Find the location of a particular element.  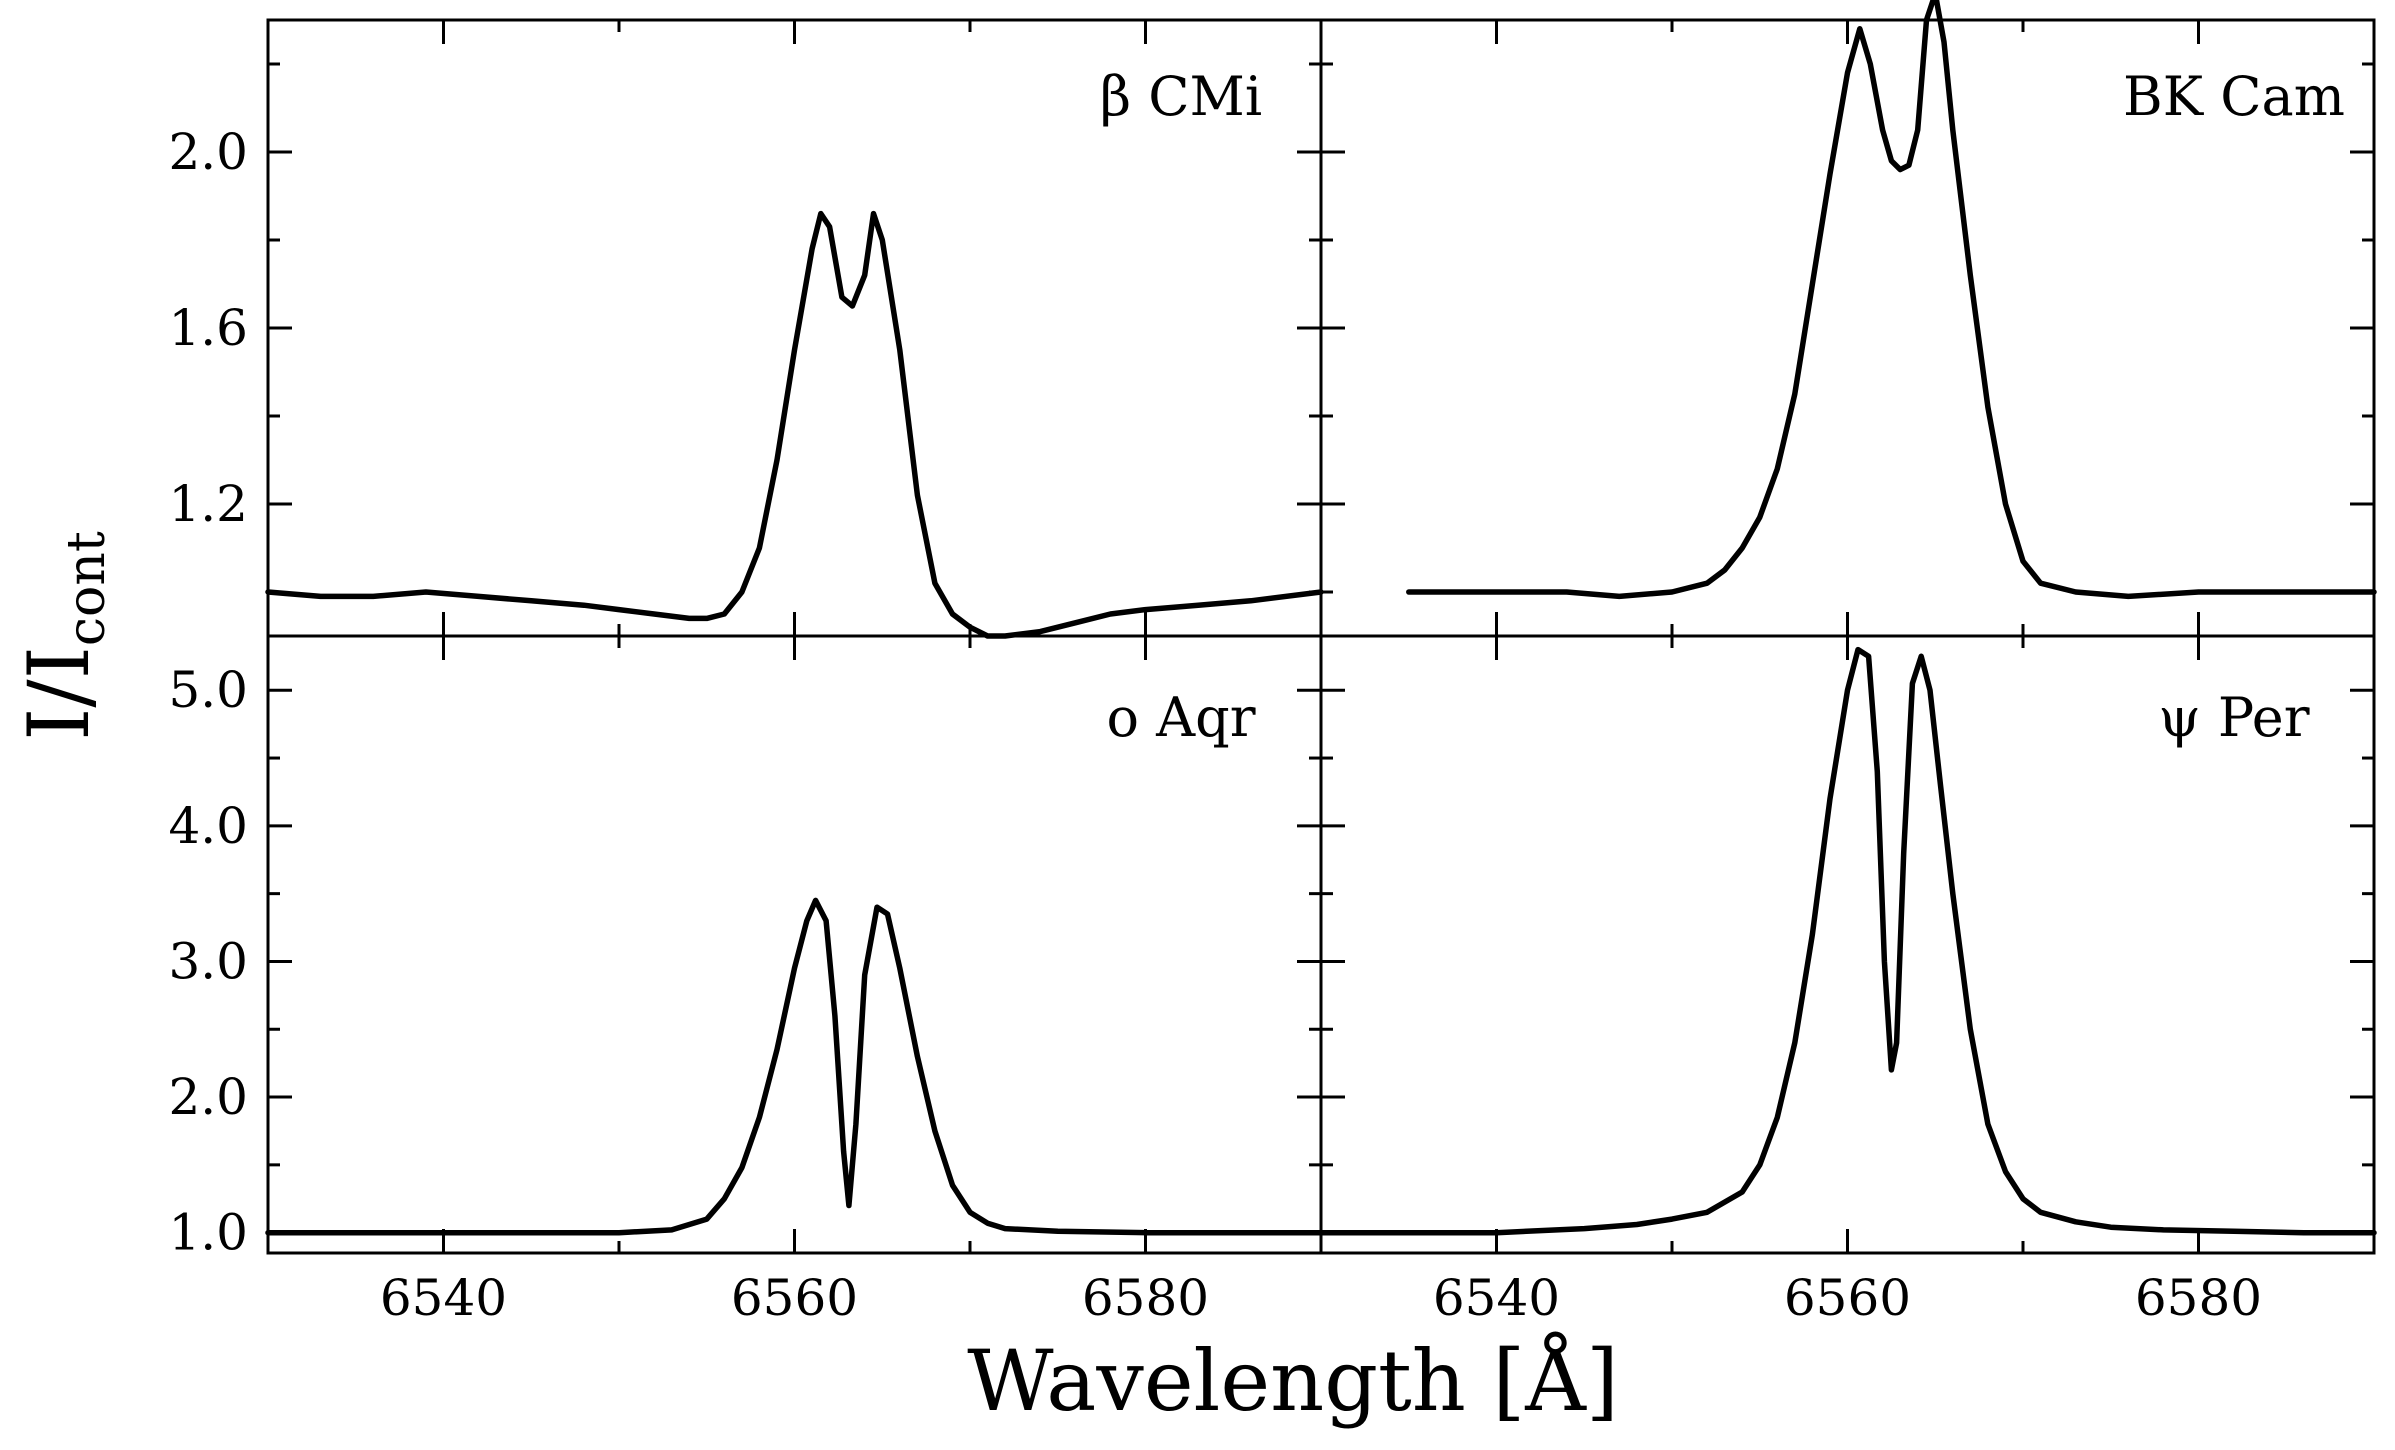

x-axis-title: Wavelength [Å] is located at coordinates (1293, 1380).